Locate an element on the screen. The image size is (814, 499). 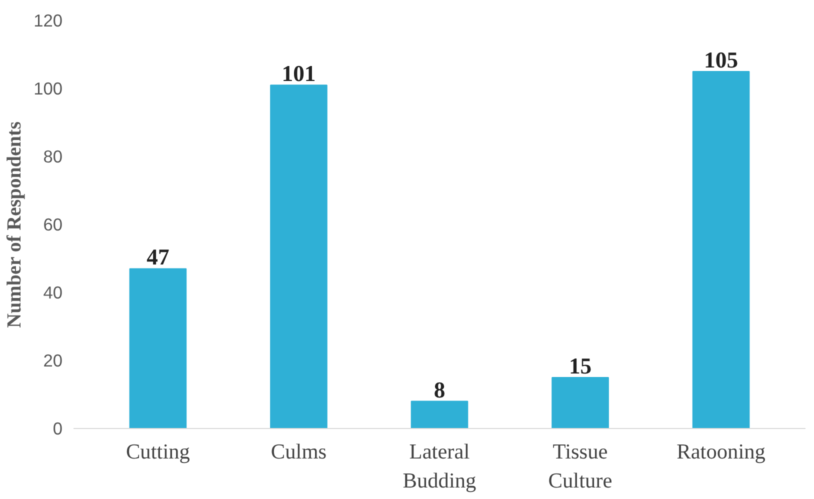
y-tick-label: 80 is located at coordinates (53, 156).